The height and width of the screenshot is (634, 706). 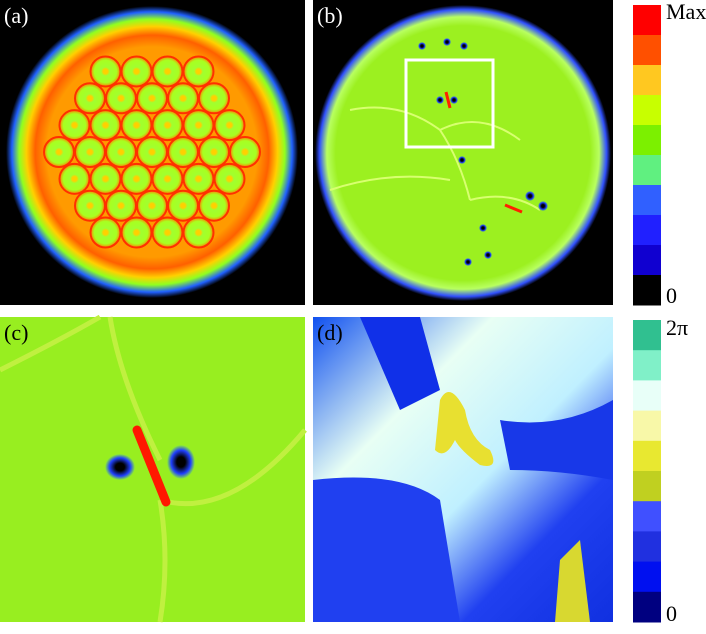 What do you see at coordinates (330, 15) in the screenshot?
I see `panel-label: (b)` at bounding box center [330, 15].